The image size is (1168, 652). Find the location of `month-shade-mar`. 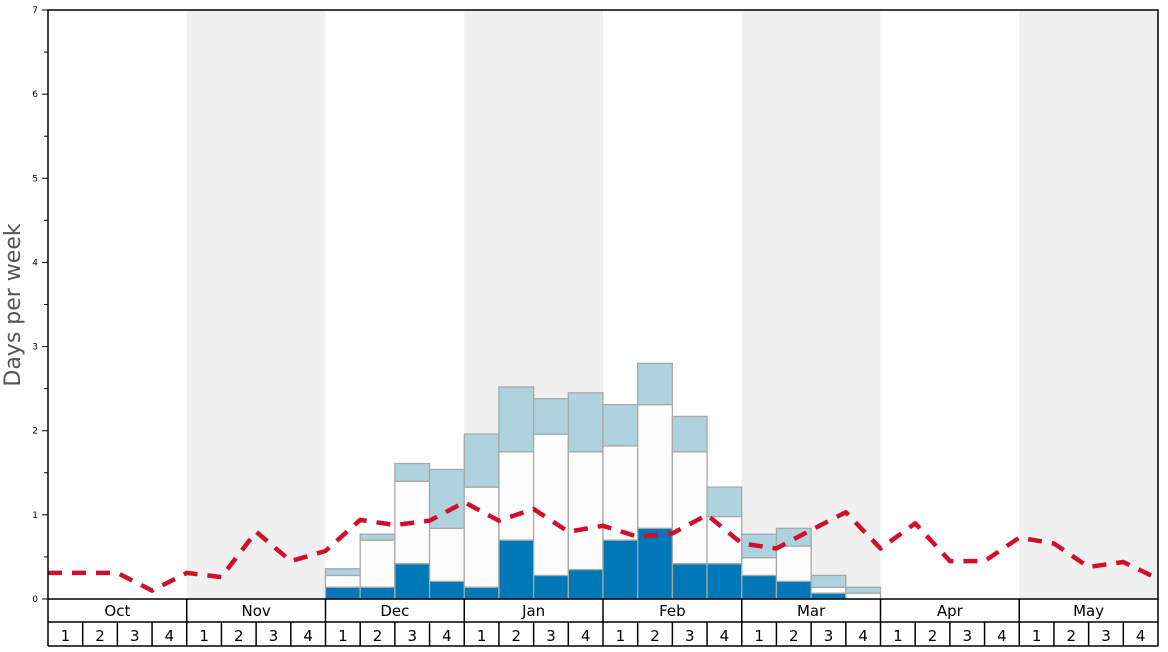

month-shade-mar is located at coordinates (811, 304).